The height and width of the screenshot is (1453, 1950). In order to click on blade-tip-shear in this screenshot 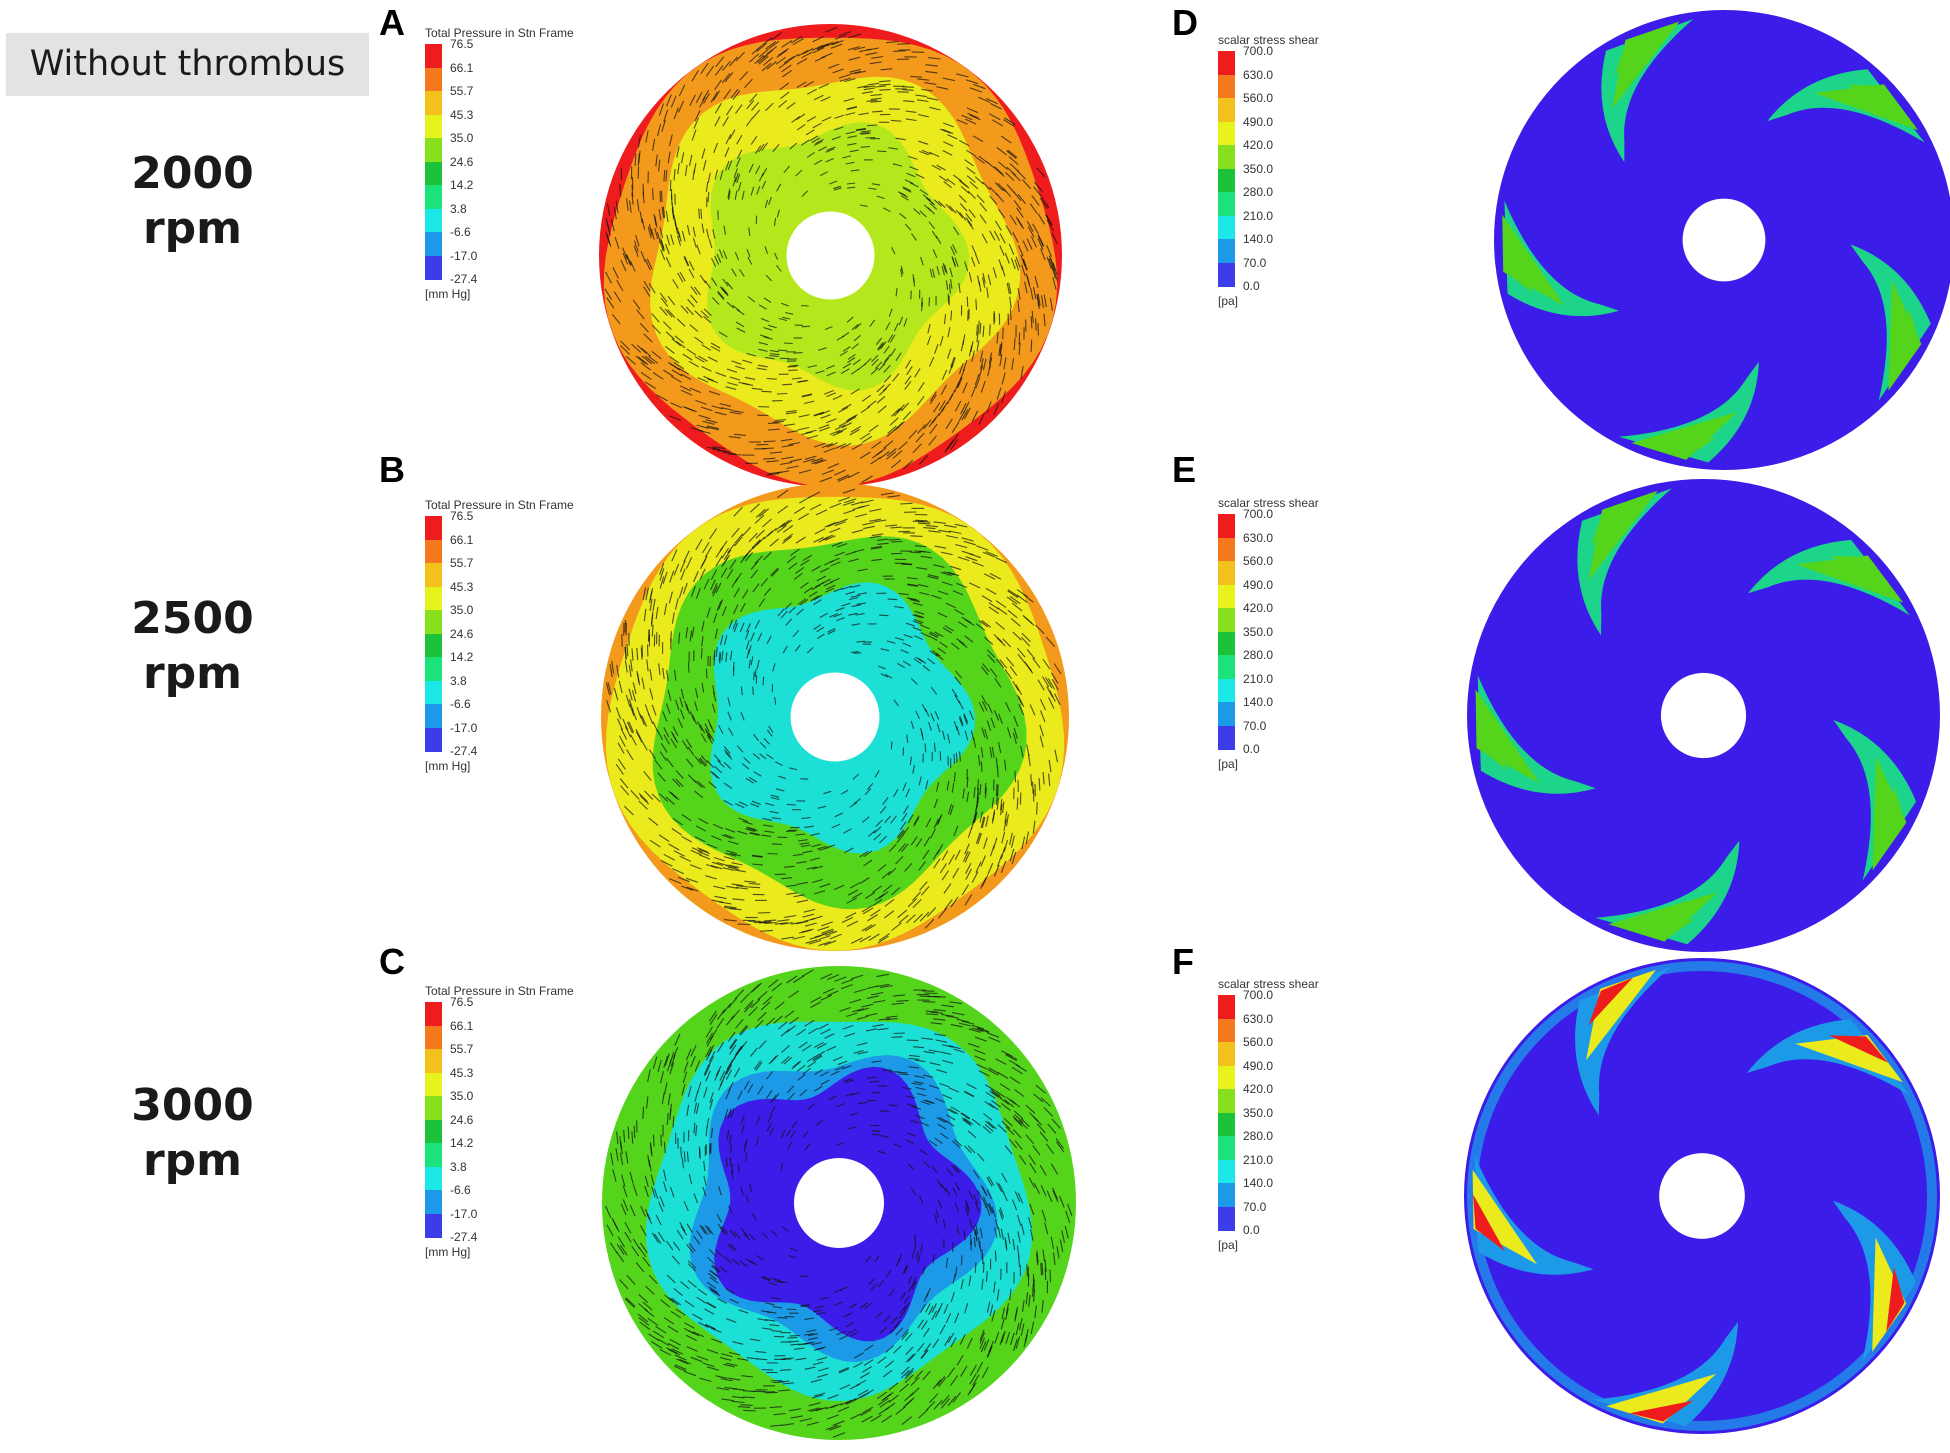, I will do `click(1612, 522)`.